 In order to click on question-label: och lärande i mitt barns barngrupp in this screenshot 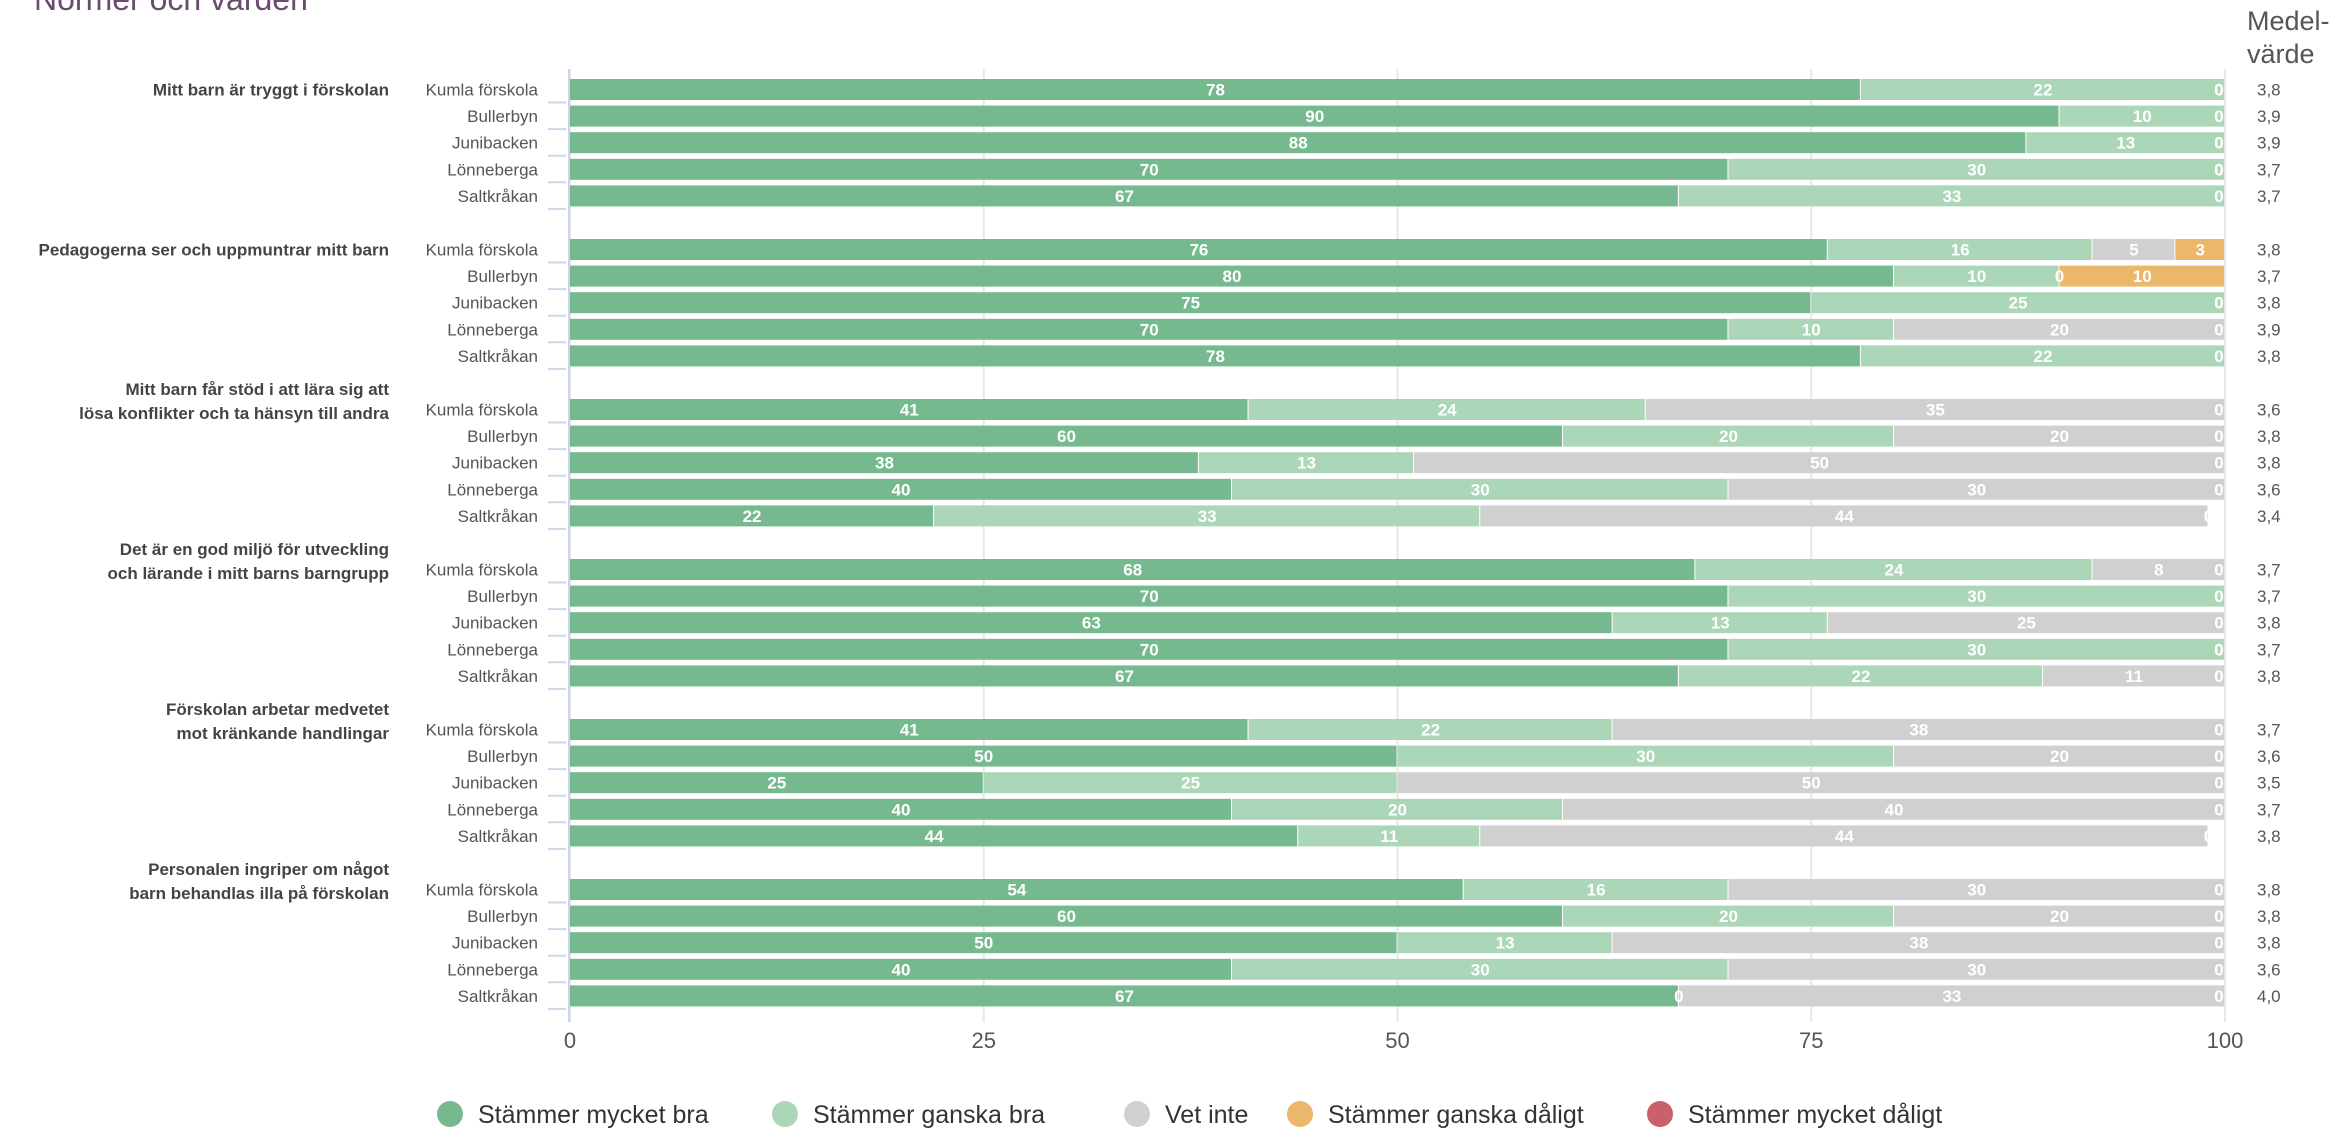, I will do `click(248, 573)`.